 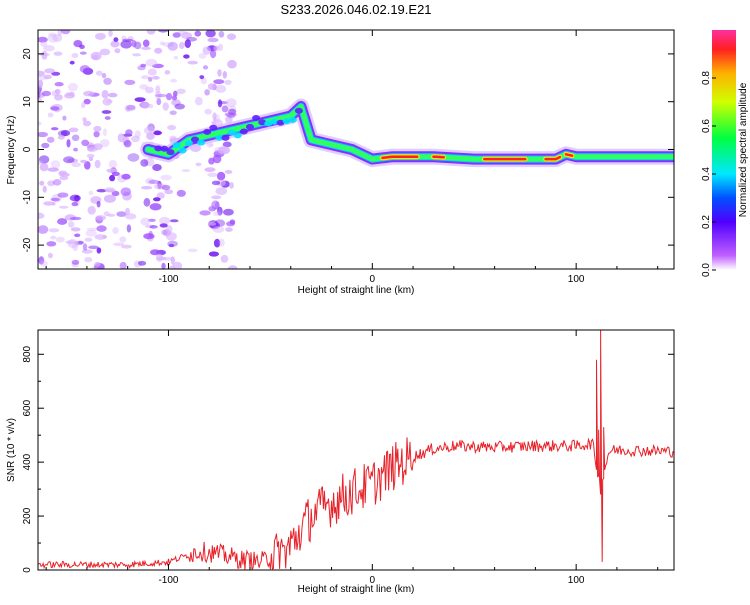 What do you see at coordinates (438, 157) in the screenshot?
I see `spectral-ridge-peak` at bounding box center [438, 157].